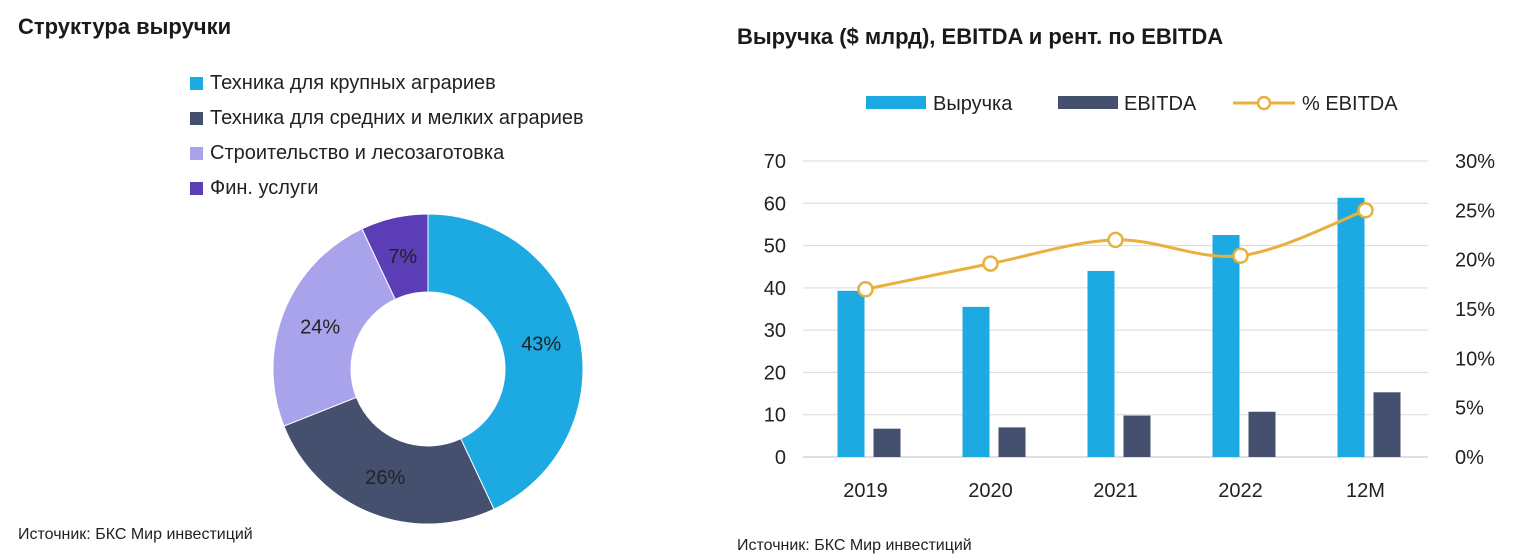  I want to click on revenue-structure-donut-chart: 43% 26% 24% 7%, so click(428, 369).